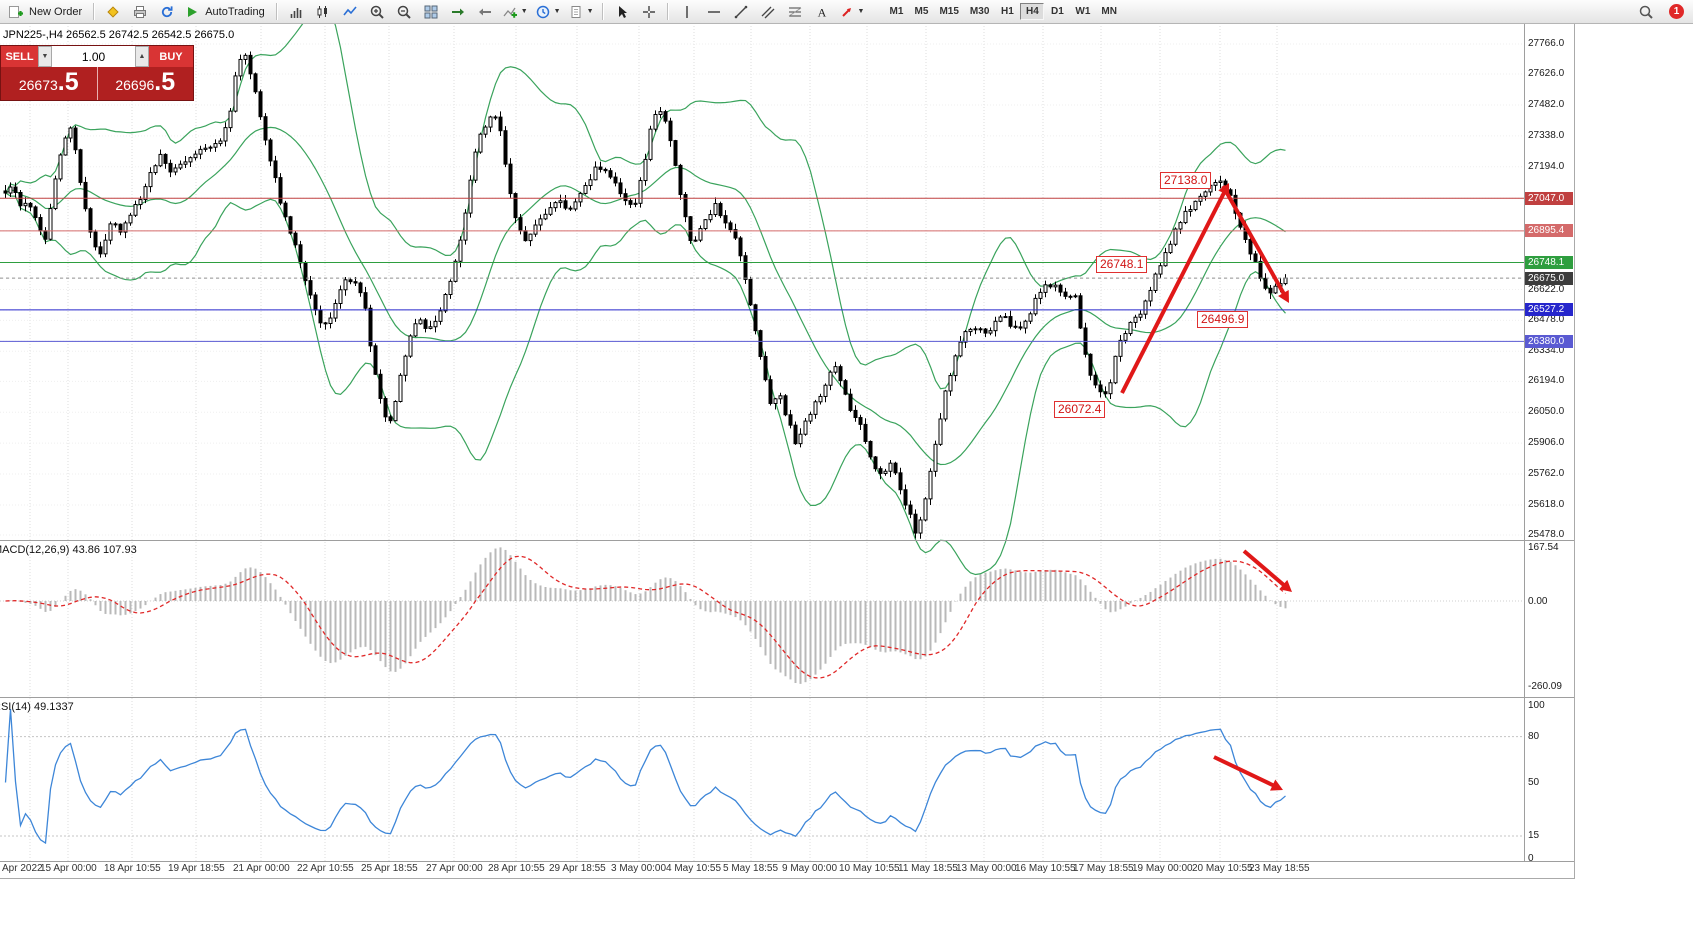 The height and width of the screenshot is (946, 1693). Describe the element at coordinates (1546, 474) in the screenshot. I see `price-axis-label: 25762.0` at that location.